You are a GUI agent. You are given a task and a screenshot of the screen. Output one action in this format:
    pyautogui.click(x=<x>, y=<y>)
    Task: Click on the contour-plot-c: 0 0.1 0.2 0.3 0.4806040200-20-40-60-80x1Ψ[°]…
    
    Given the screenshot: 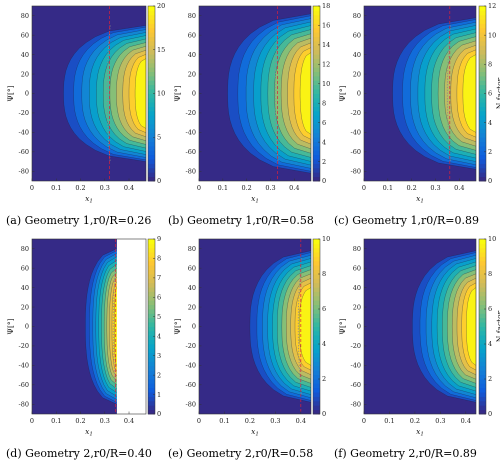 What is the action you would take?
    pyautogui.click(x=419, y=103)
    